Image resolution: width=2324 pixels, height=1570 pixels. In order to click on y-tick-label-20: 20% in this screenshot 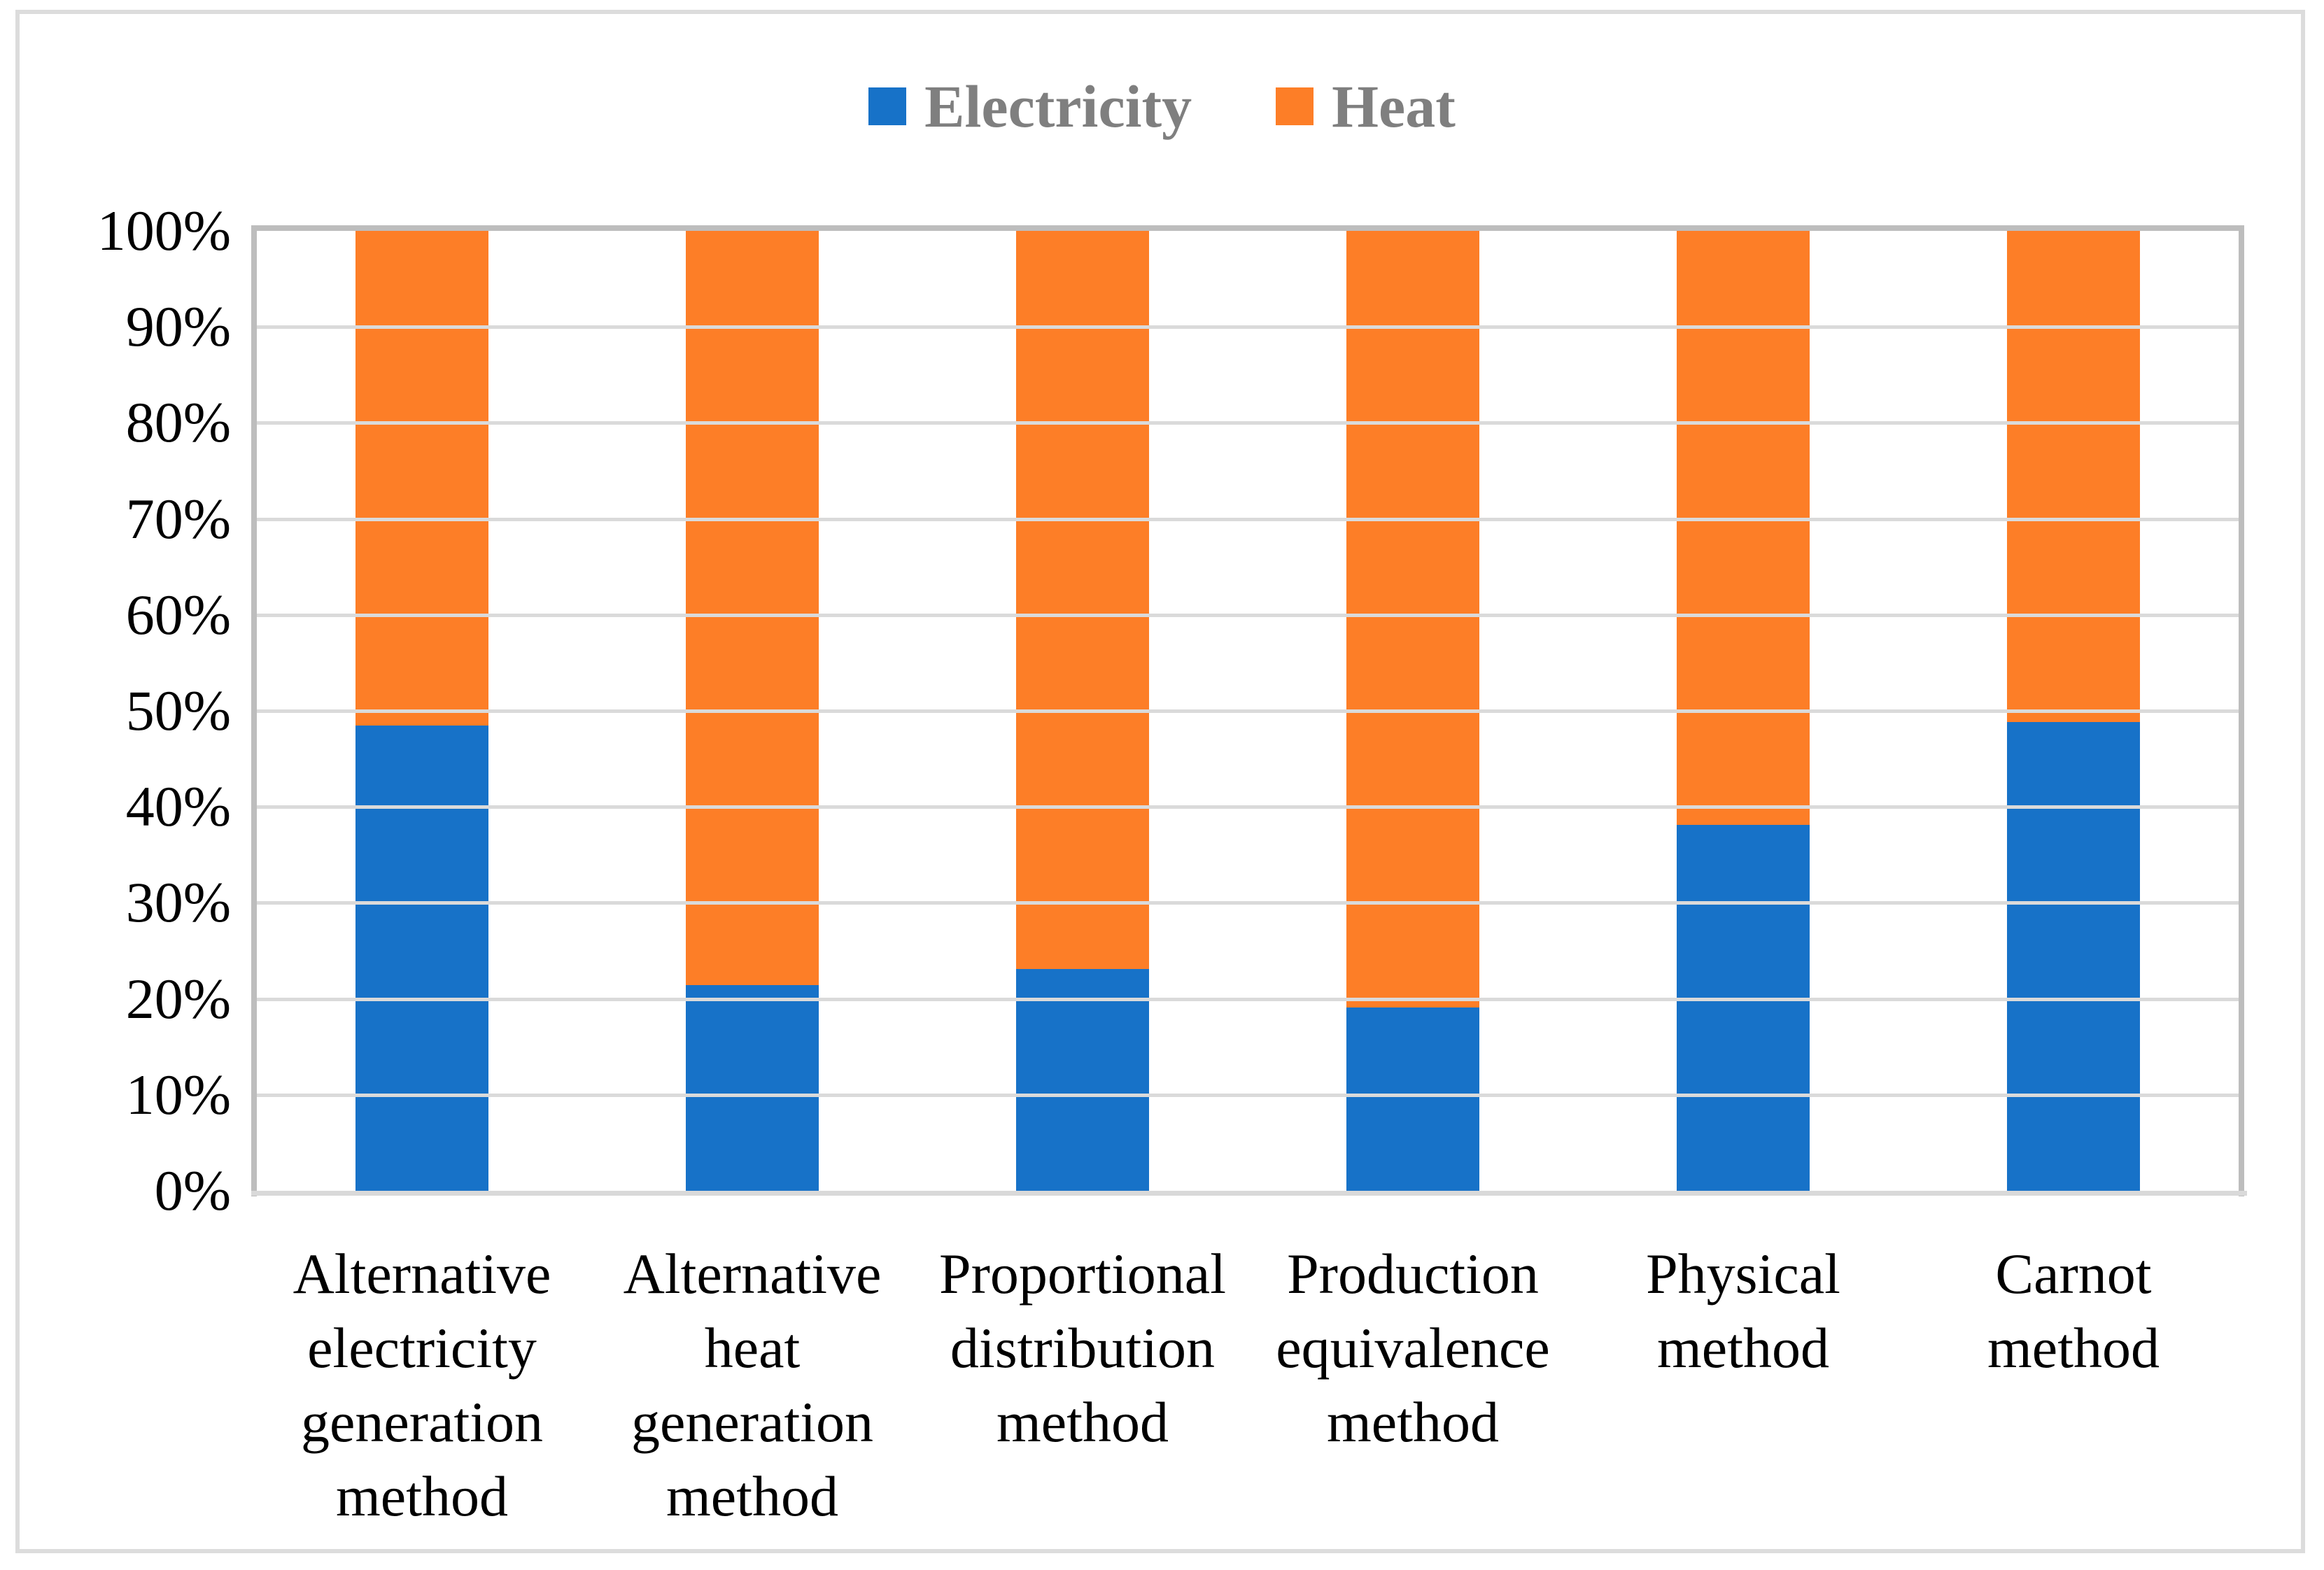, I will do `click(178, 998)`.